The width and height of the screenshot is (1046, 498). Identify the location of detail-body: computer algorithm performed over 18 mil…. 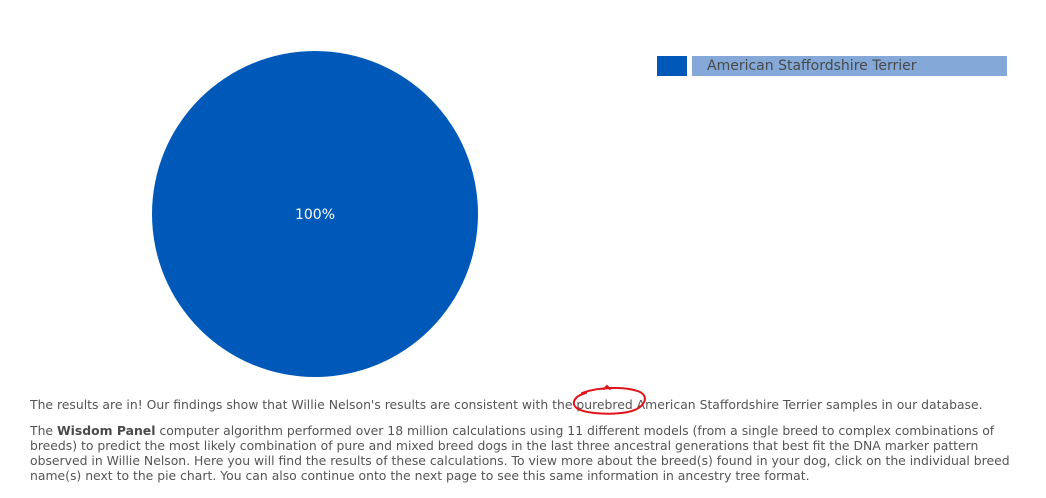
(520, 453).